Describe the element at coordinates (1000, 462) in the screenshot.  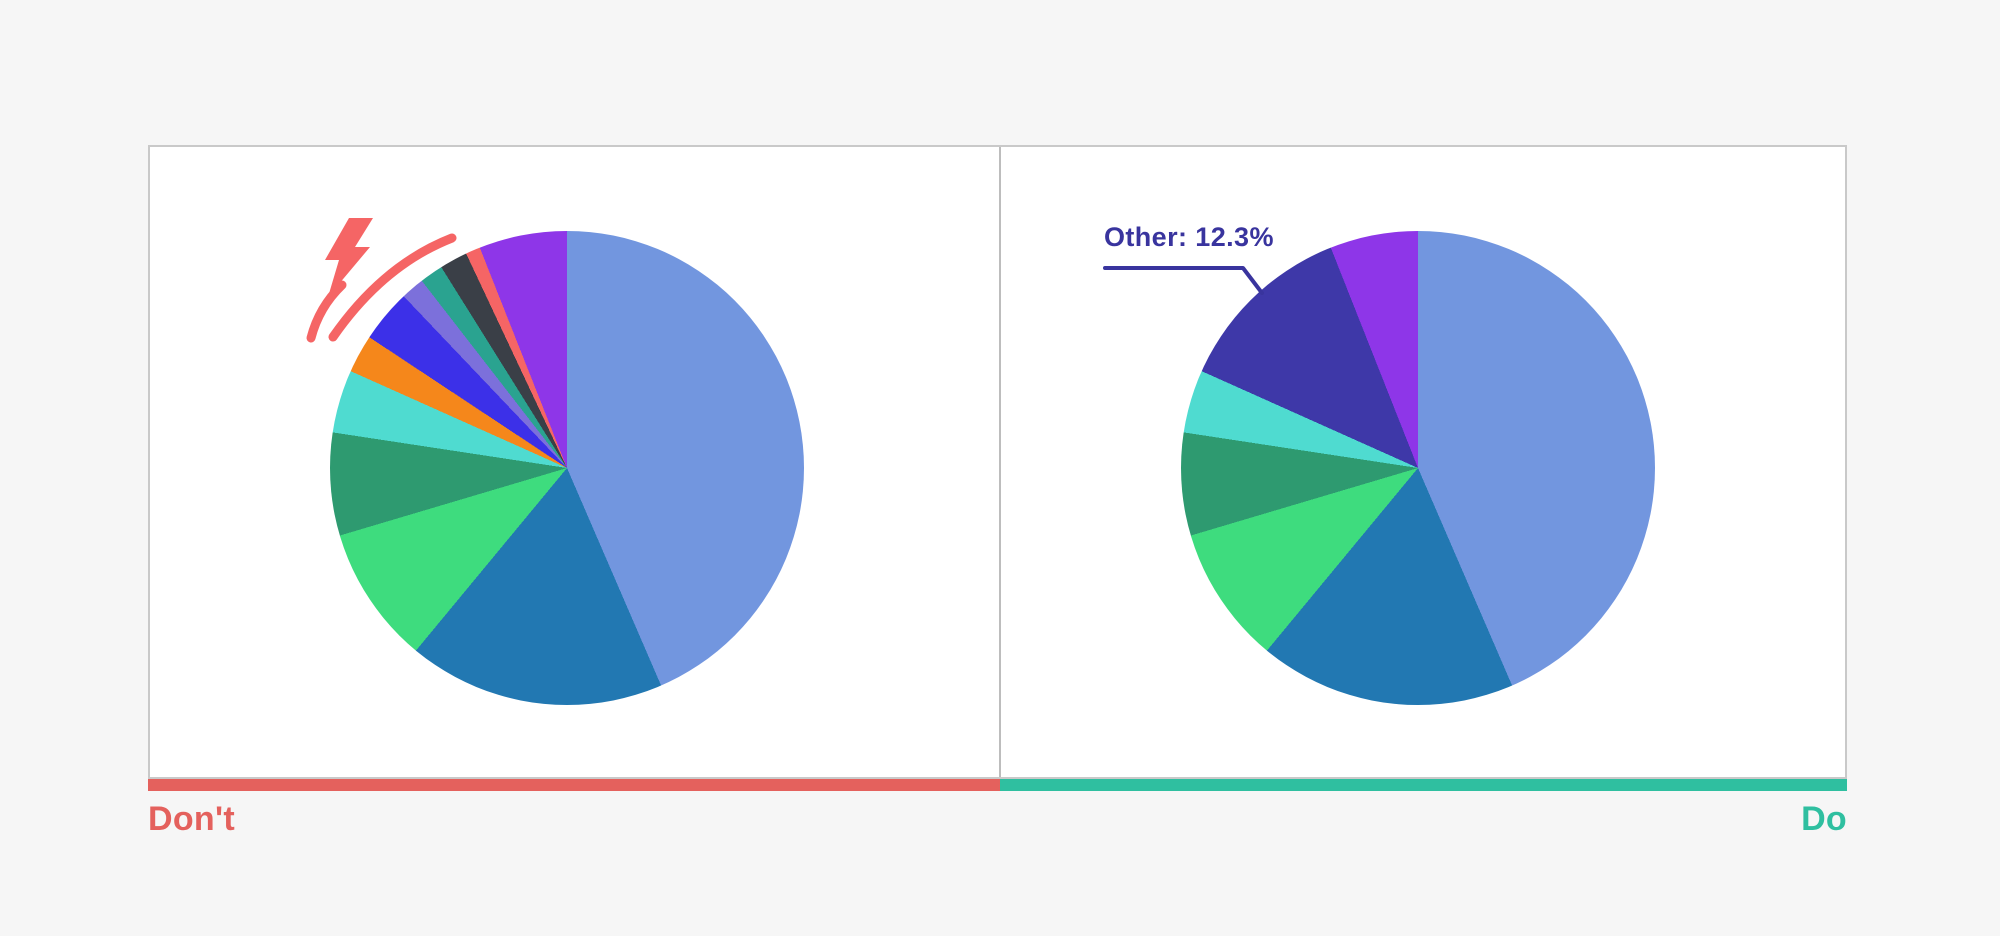
I see `panel-divider` at that location.